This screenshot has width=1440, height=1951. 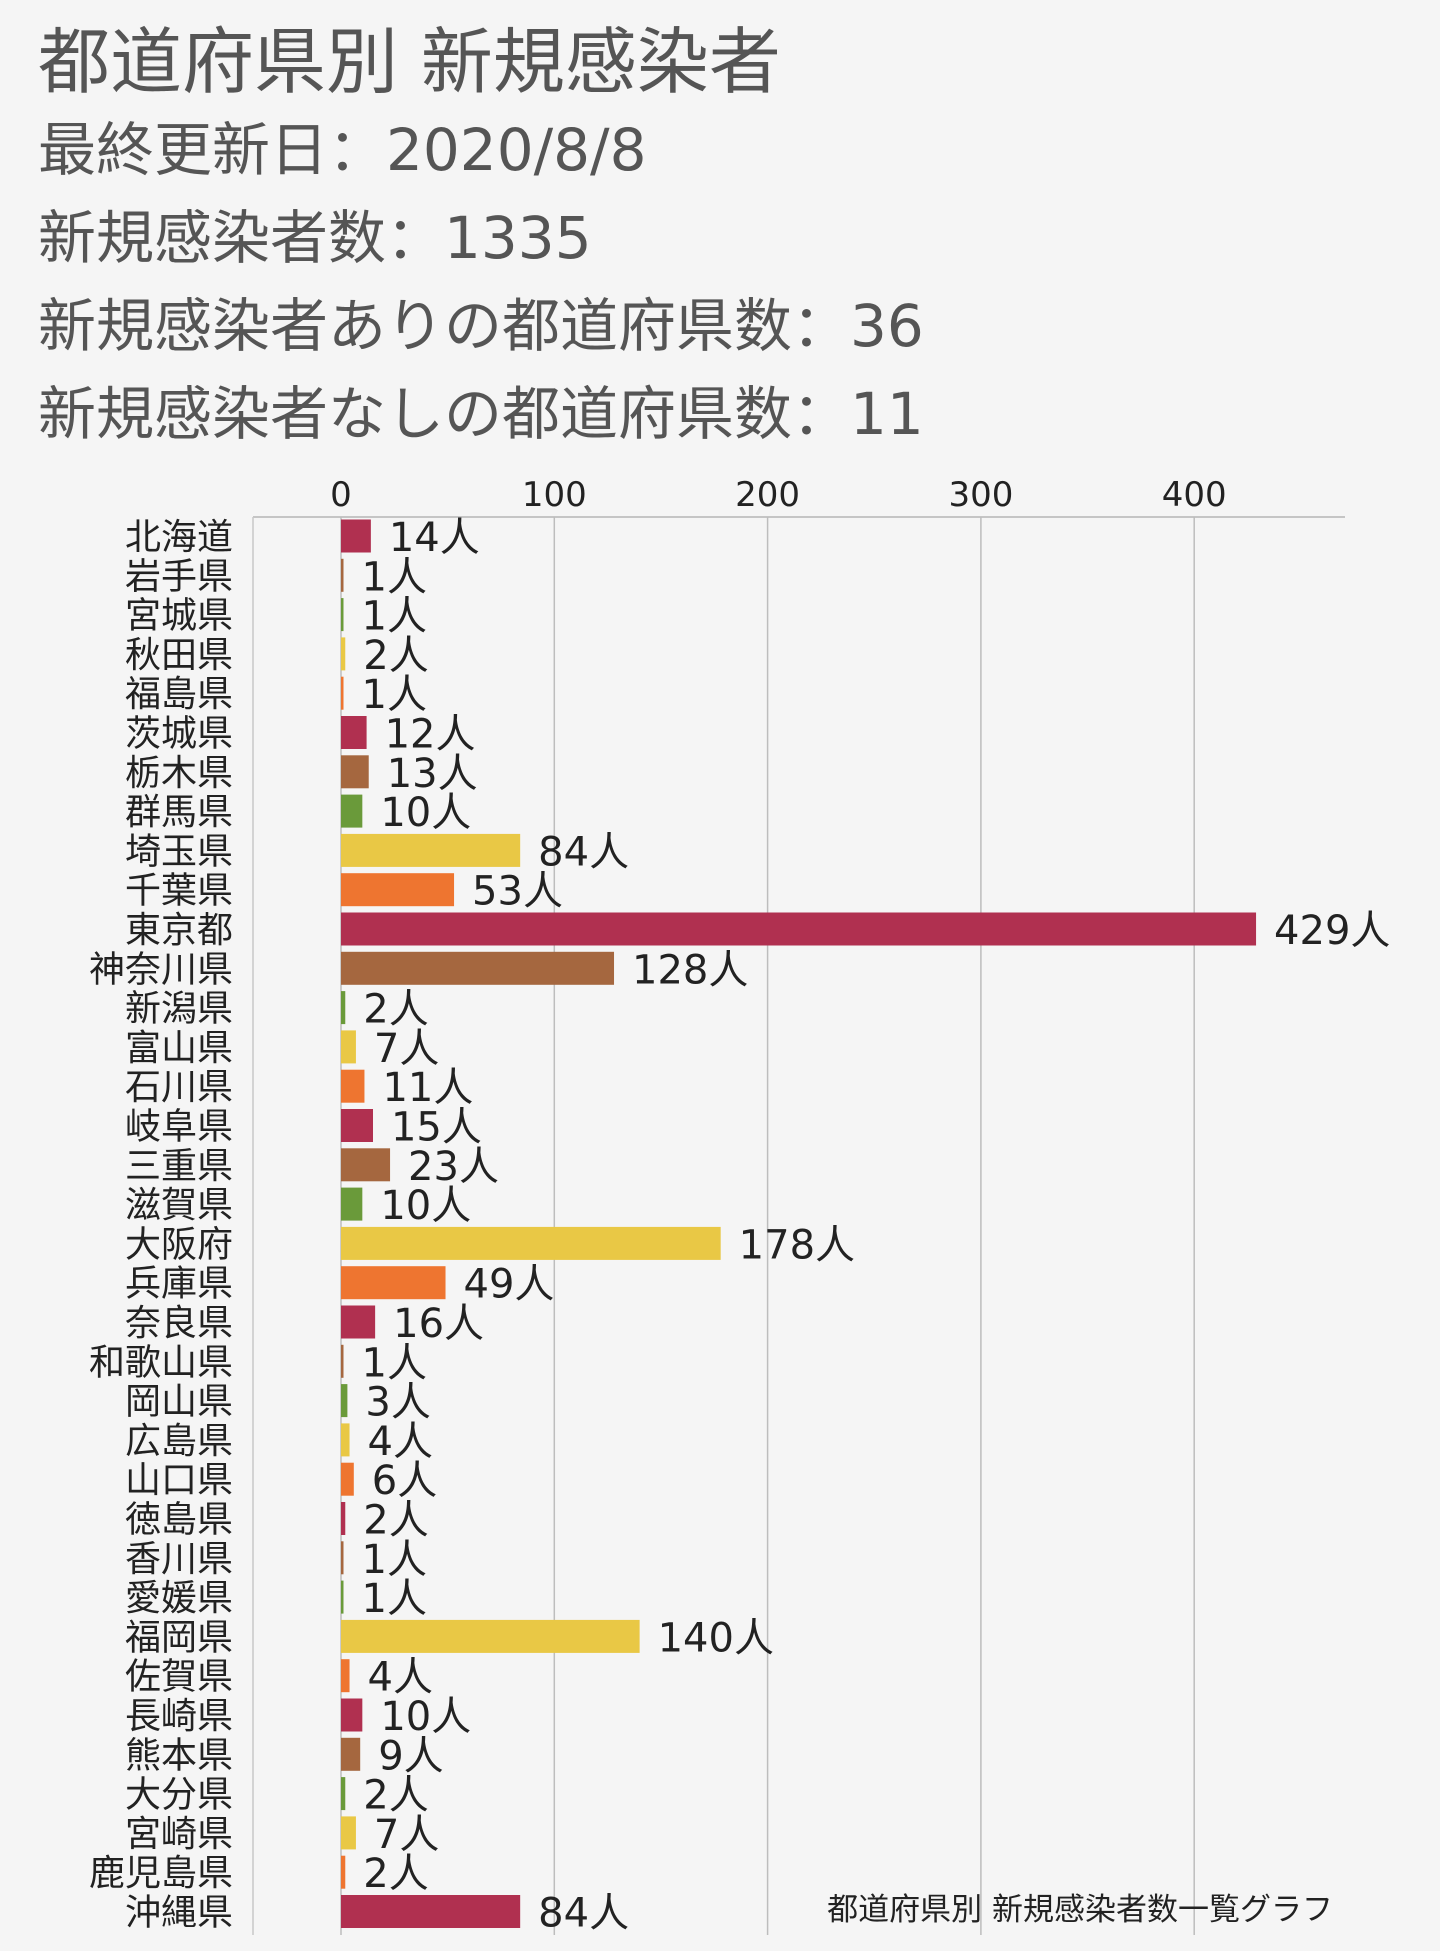 I want to click on y-tick-label: 福岡県, so click(x=179, y=1637).